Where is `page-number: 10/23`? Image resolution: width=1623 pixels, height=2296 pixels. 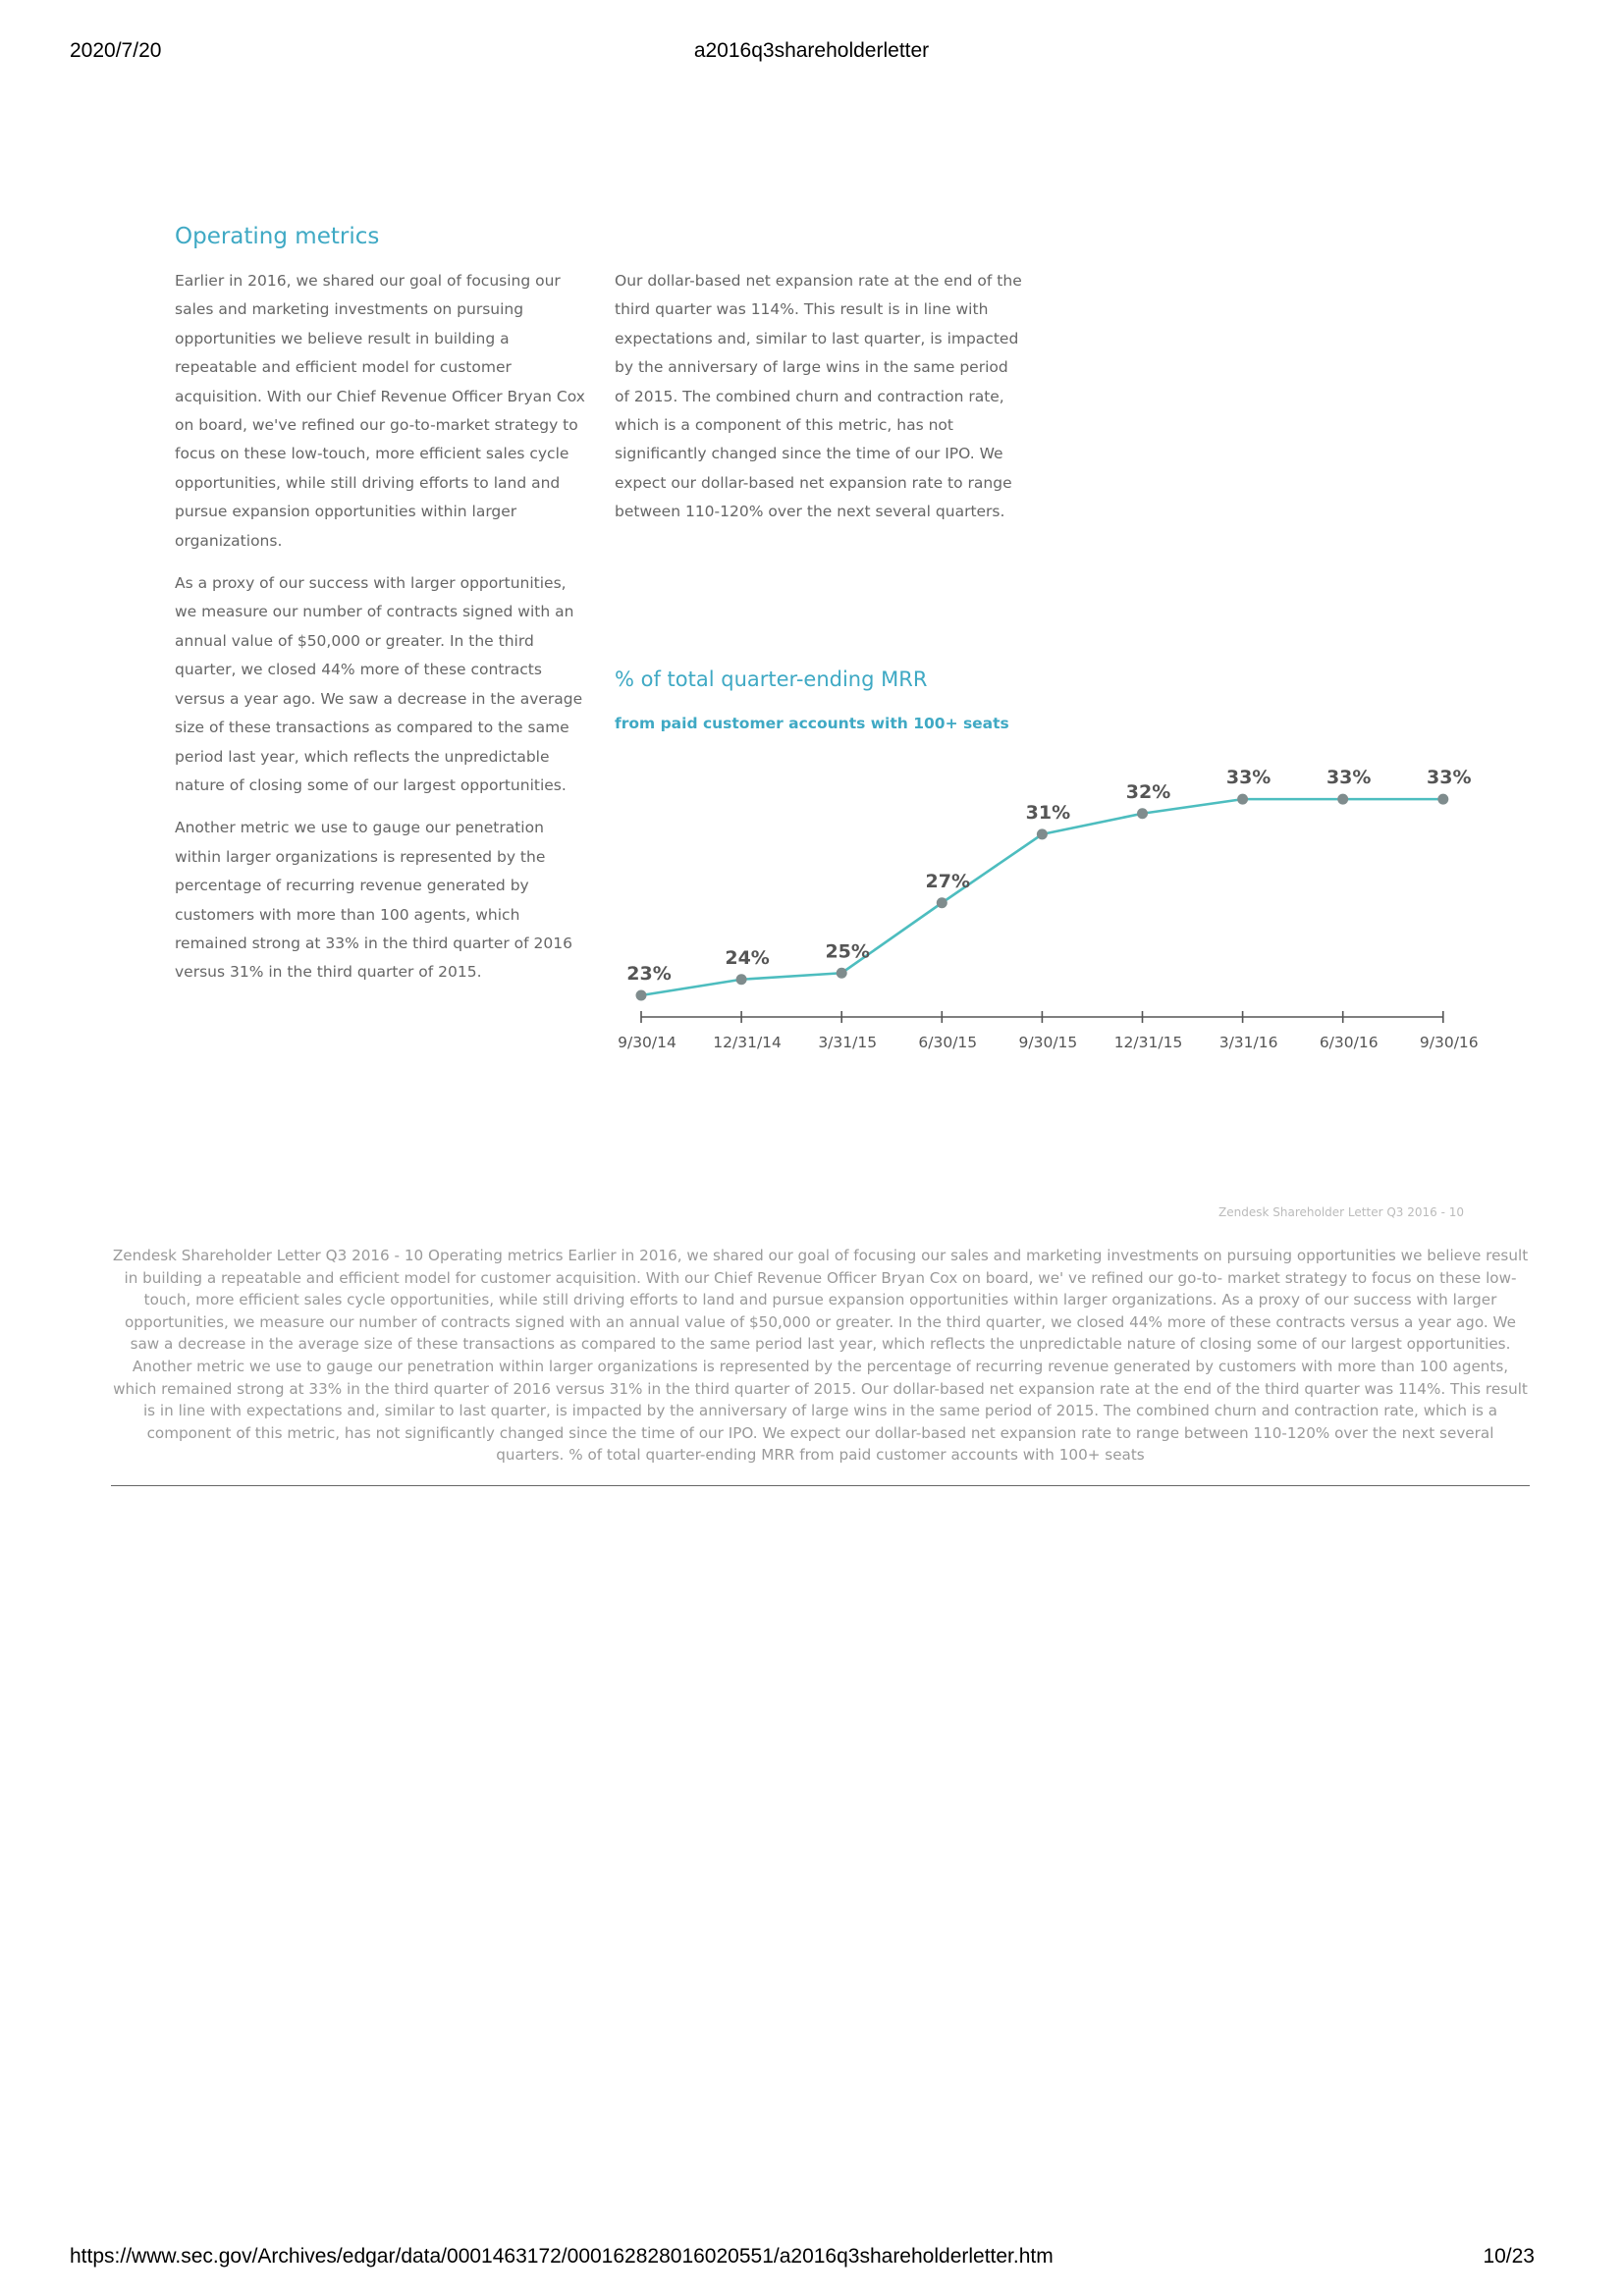 page-number: 10/23 is located at coordinates (1509, 2257).